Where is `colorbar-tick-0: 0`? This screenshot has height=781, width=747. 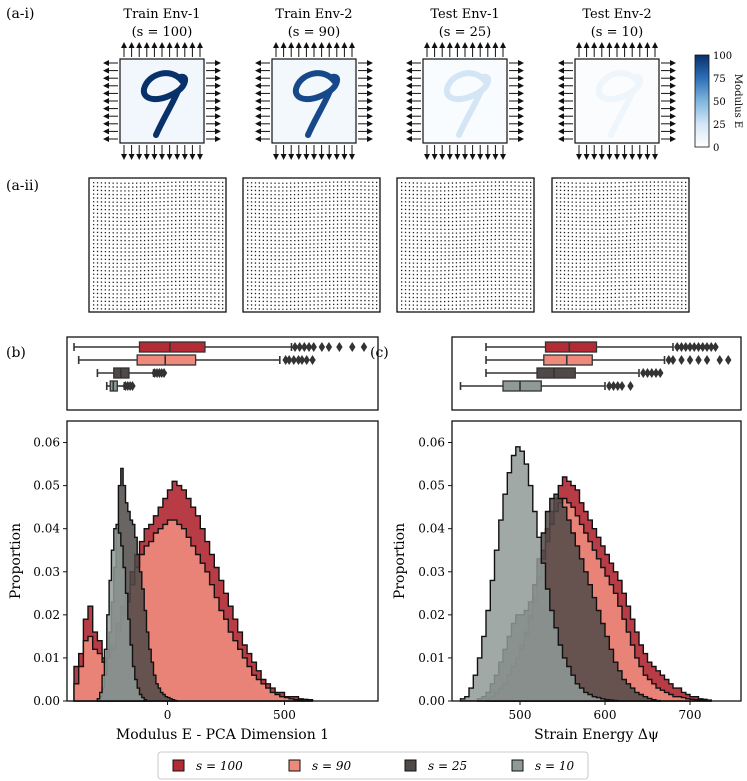
colorbar-tick-0: 0 is located at coordinates (716, 148).